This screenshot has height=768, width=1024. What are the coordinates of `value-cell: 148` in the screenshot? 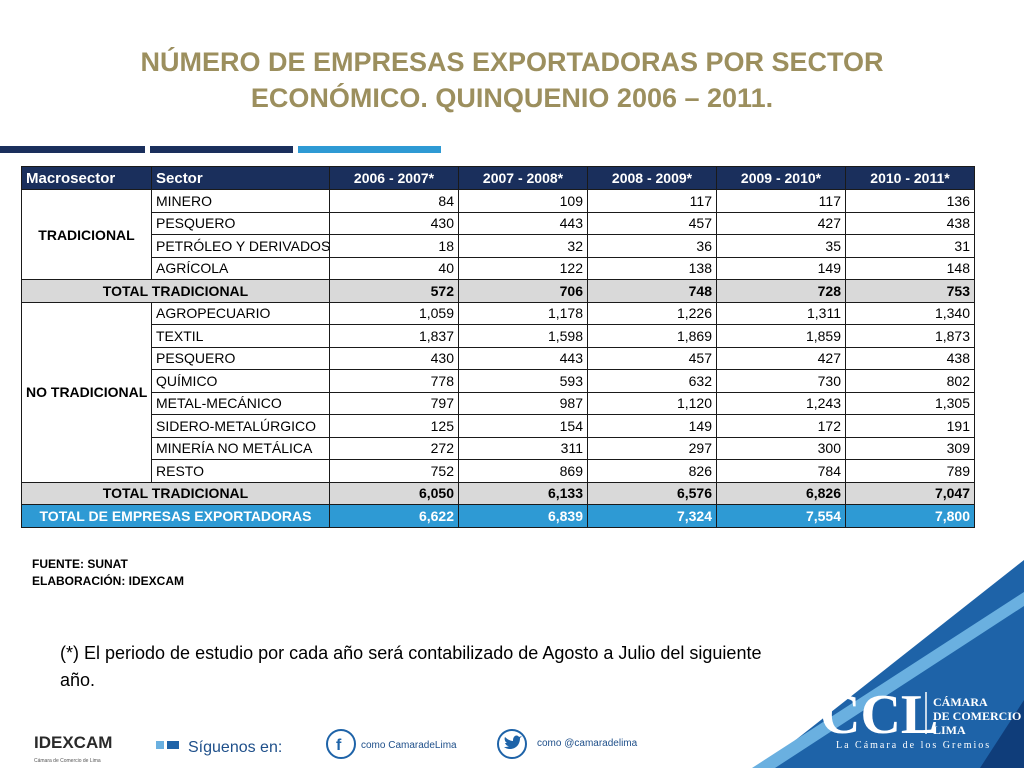 It's located at (910, 268).